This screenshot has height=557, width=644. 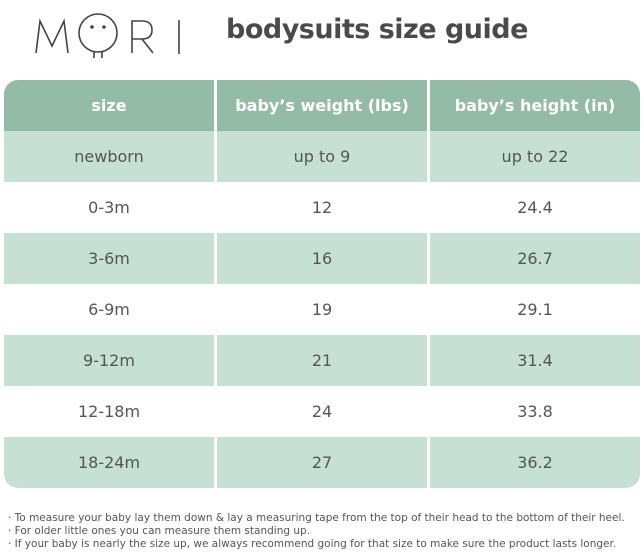 What do you see at coordinates (535, 105) in the screenshot?
I see `header-height: baby’s height (in)` at bounding box center [535, 105].